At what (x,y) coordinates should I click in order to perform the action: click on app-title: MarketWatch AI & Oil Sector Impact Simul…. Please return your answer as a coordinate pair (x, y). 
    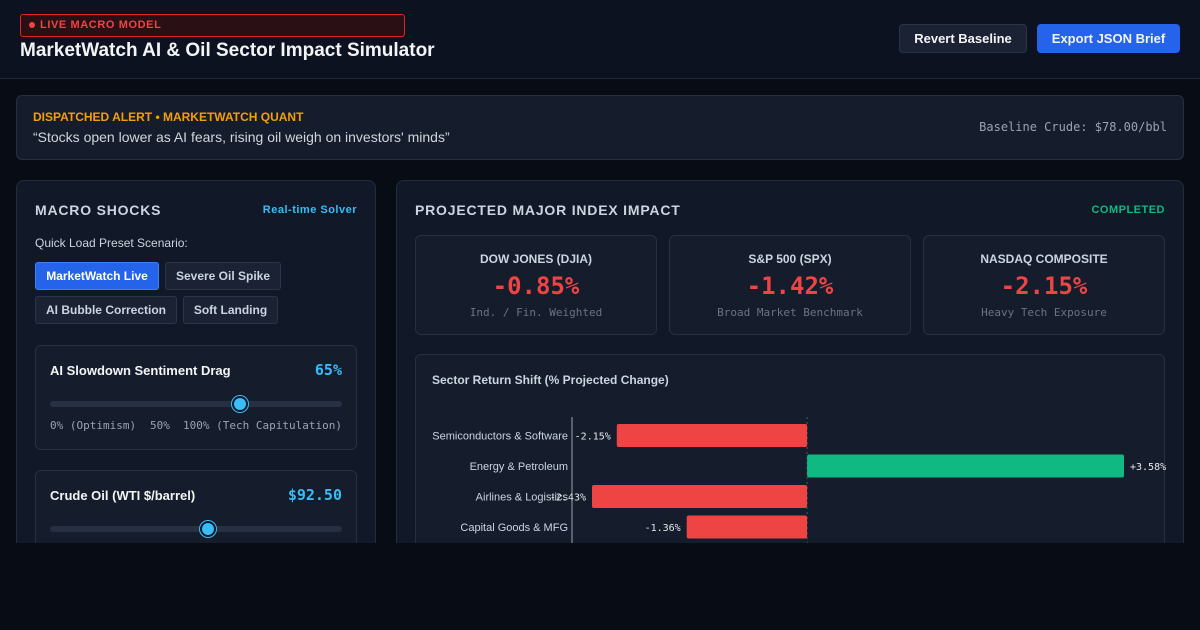
    Looking at the image, I should click on (227, 50).